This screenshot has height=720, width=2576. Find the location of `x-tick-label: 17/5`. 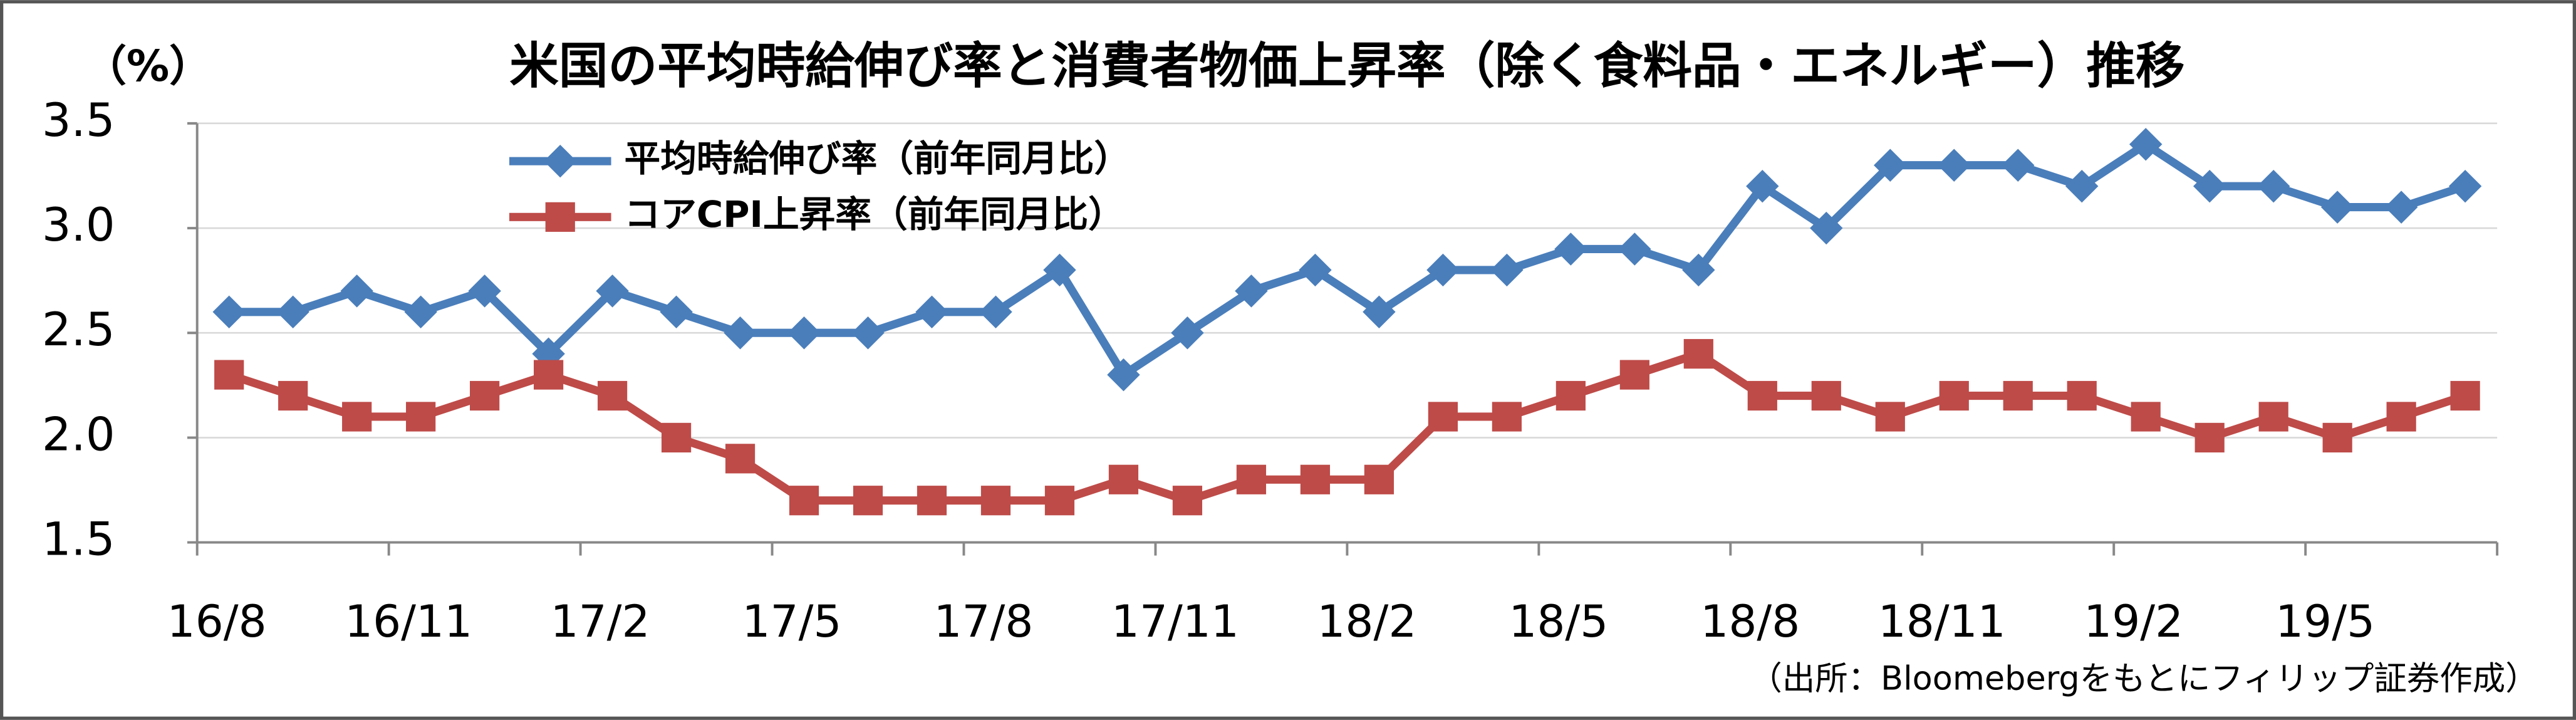

x-tick-label: 17/5 is located at coordinates (792, 621).